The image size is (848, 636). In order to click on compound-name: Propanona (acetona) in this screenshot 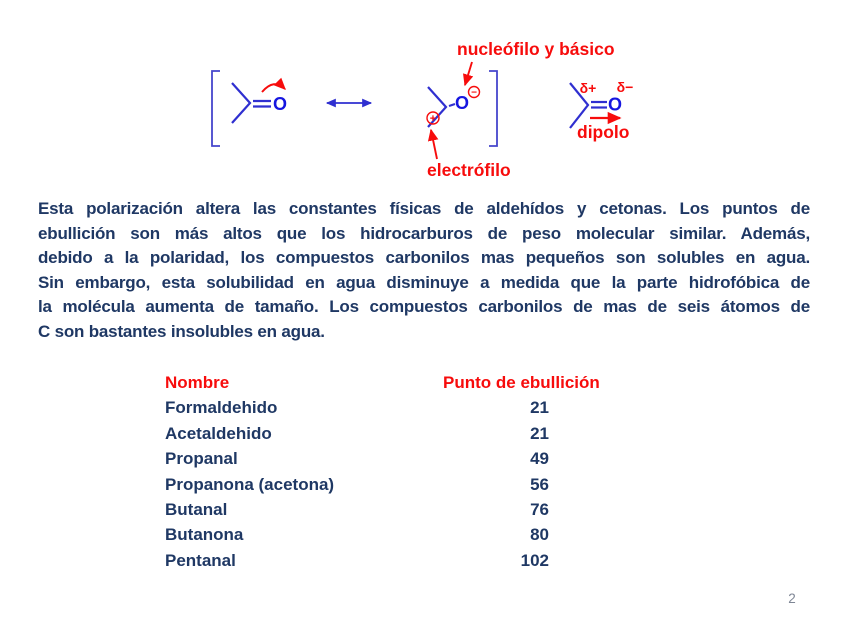, I will do `click(250, 484)`.